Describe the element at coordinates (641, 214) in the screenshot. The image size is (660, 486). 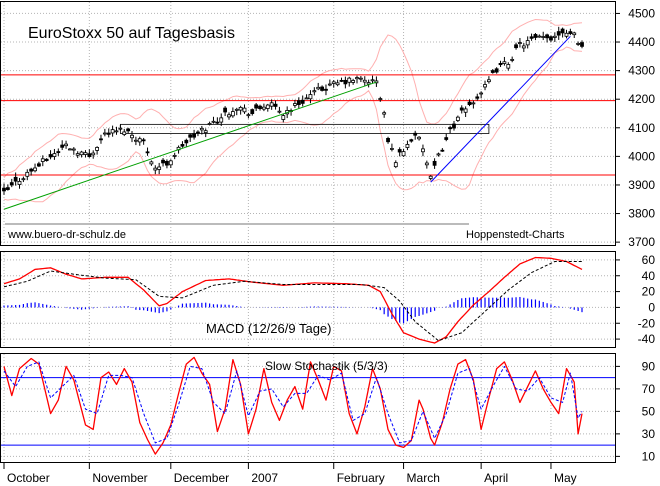
I see `y-tick-label: 3800` at that location.